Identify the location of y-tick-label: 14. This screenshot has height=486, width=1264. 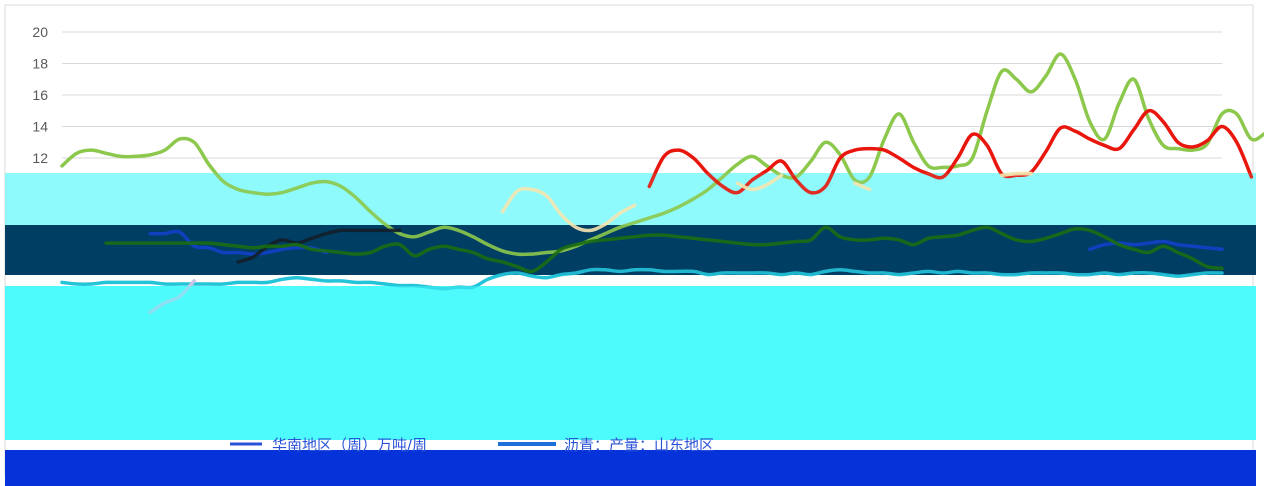
(40, 127).